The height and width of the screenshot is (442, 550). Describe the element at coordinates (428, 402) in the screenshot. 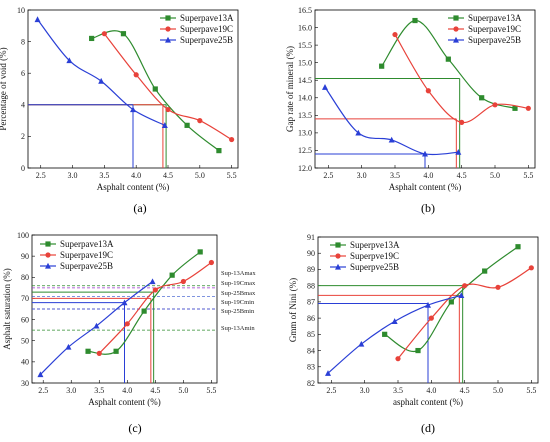

I see `x-axis-title: asphalt content (%)` at that location.